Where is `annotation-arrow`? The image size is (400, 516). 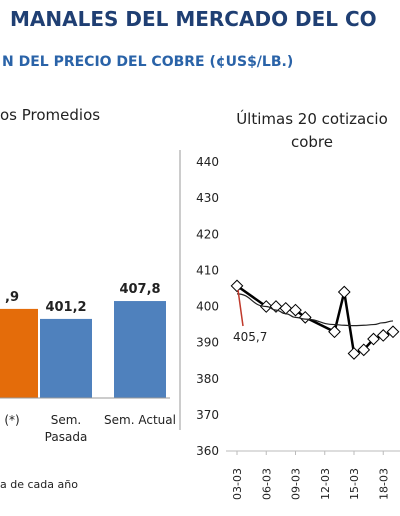 annotation-arrow is located at coordinates (240, 308).